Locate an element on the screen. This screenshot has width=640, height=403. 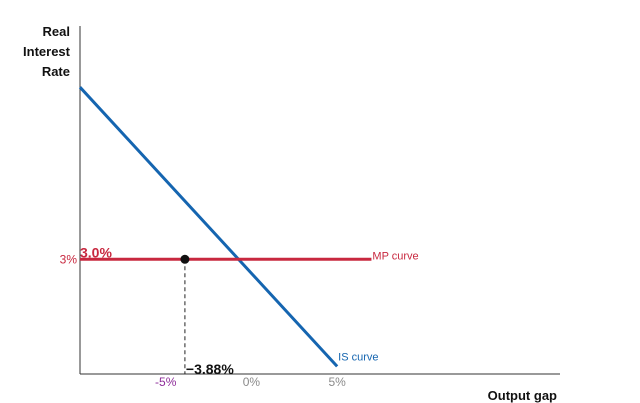
equilibrium-point is located at coordinates (185, 259).